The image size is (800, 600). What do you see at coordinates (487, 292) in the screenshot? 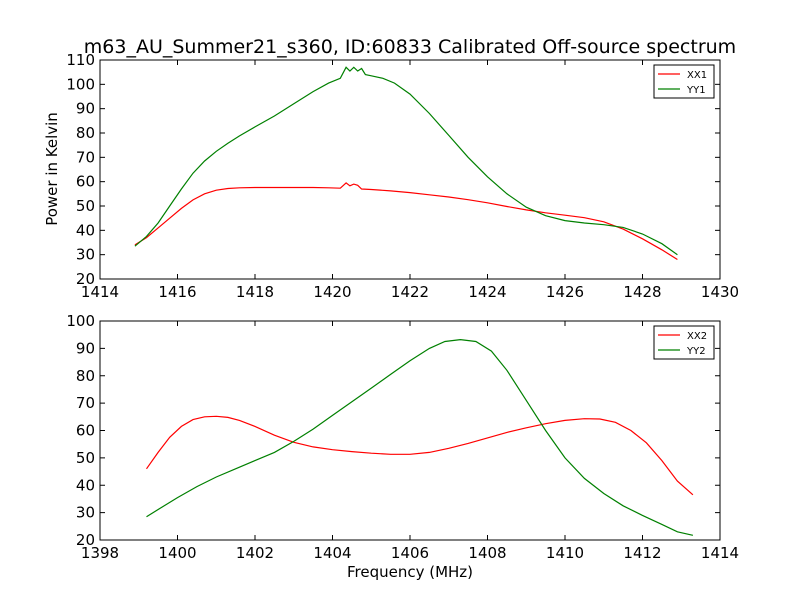
I see `x-tick-label-top: 1424` at bounding box center [487, 292].